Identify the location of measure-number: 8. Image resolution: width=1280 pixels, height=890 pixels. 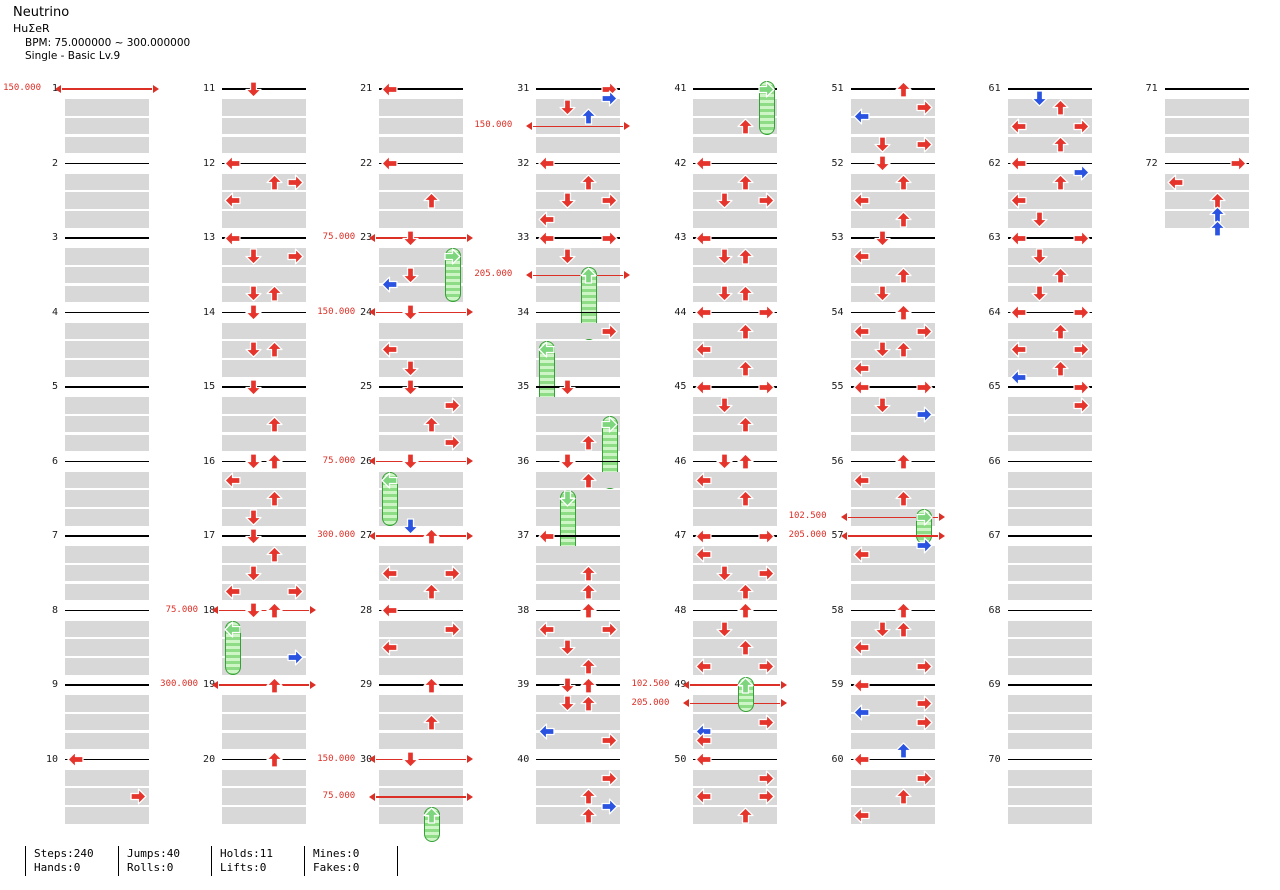
(54, 610).